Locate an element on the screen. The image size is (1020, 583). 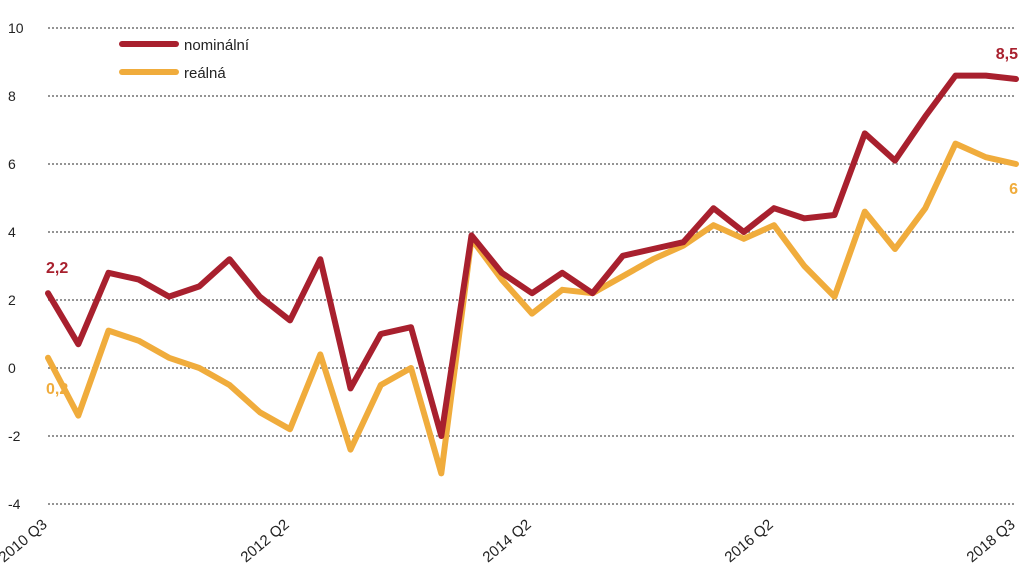
legend: nominální reálná is located at coordinates (184, 59).